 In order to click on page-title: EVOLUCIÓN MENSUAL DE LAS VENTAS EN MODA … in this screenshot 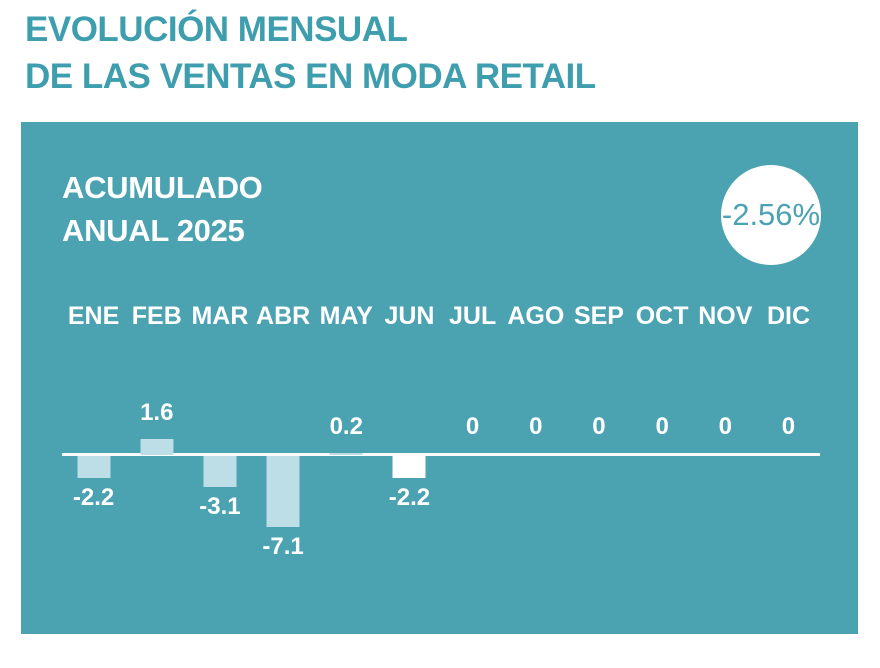, I will do `click(310, 53)`.